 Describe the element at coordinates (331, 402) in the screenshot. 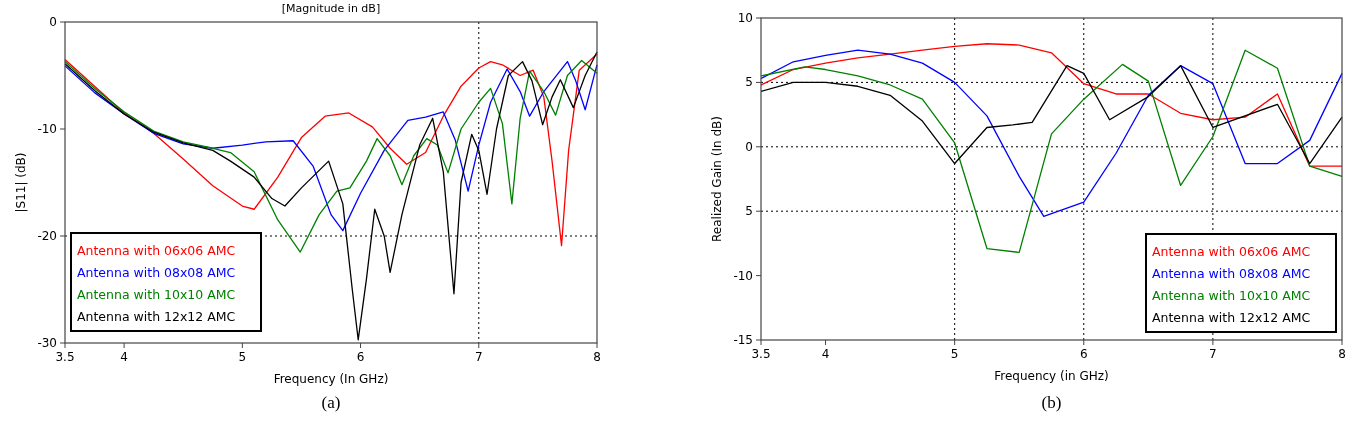

I see `text: (a)` at that location.